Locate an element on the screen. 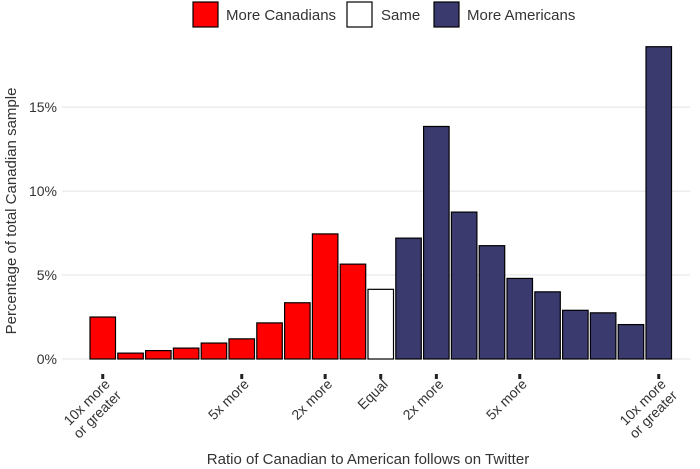 Image resolution: width=700 pixels, height=469 pixels. x-tick-label-line: Equal is located at coordinates (372, 394).